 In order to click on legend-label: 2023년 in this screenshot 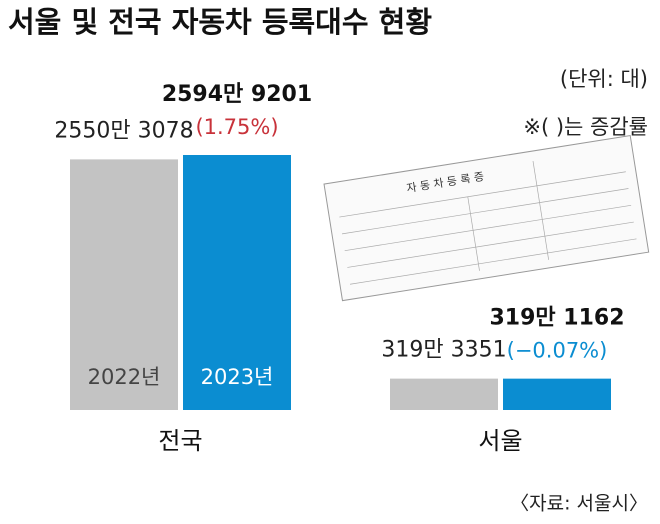, I will do `click(237, 377)`.